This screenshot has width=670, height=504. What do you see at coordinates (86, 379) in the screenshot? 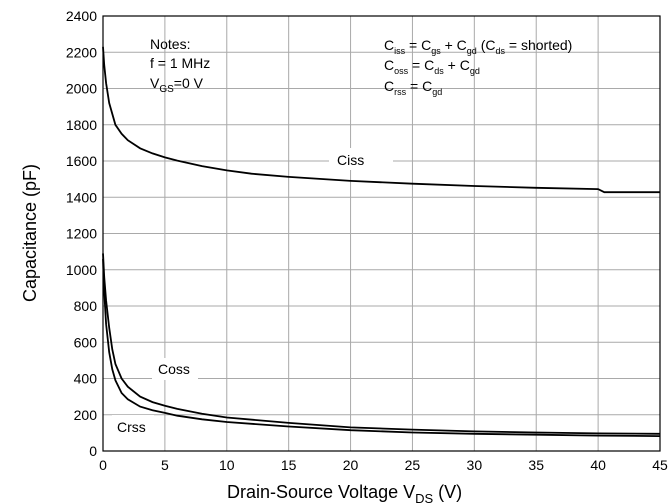
I see `y-tick-label: 400` at bounding box center [86, 379].